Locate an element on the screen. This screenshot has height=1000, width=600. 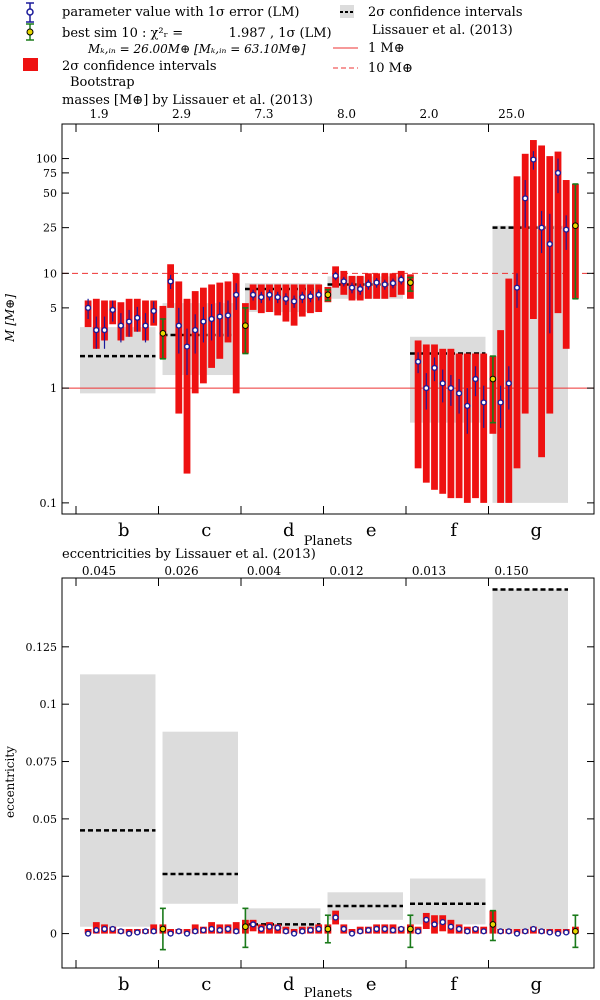
legend-best-marker is located at coordinates (30, 32).